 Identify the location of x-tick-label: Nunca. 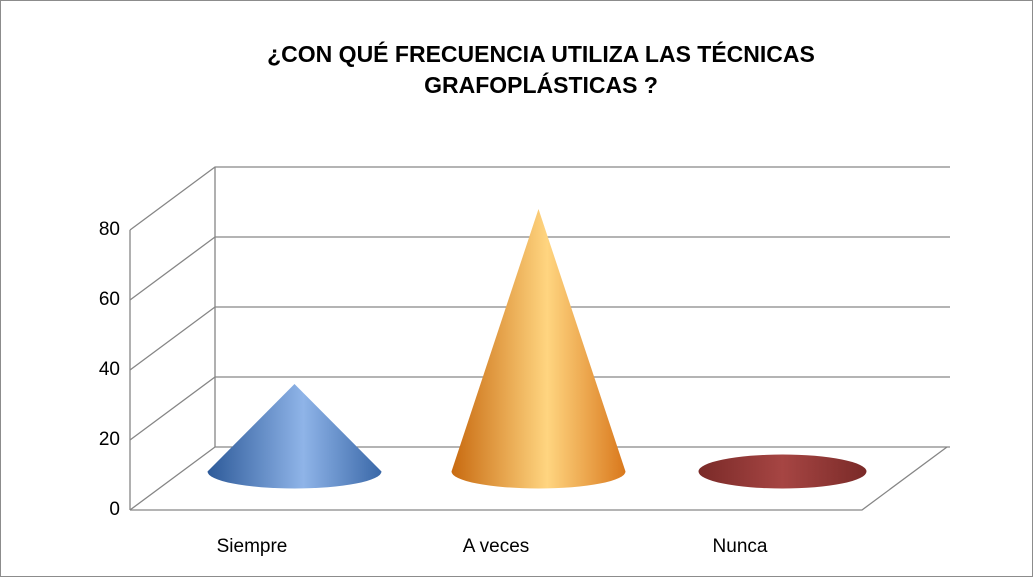
(740, 546).